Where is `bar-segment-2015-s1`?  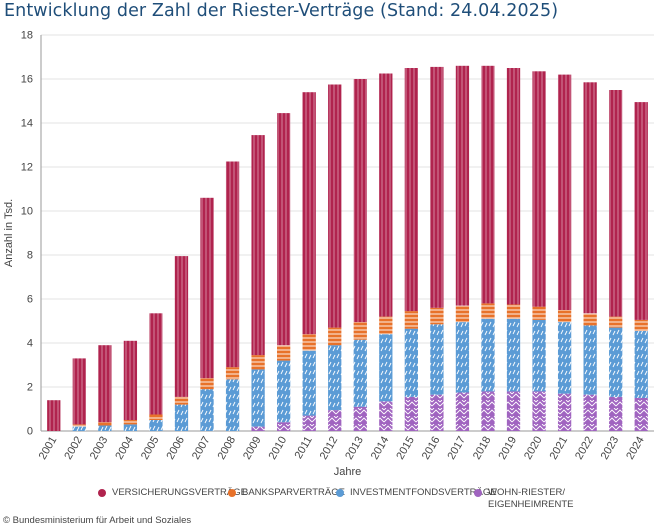 bar-segment-2015-s1 is located at coordinates (411, 362).